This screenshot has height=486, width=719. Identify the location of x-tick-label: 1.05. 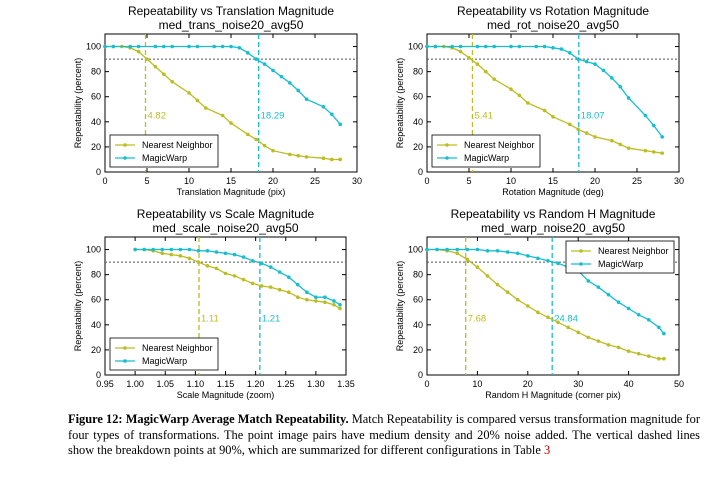
(165, 384).